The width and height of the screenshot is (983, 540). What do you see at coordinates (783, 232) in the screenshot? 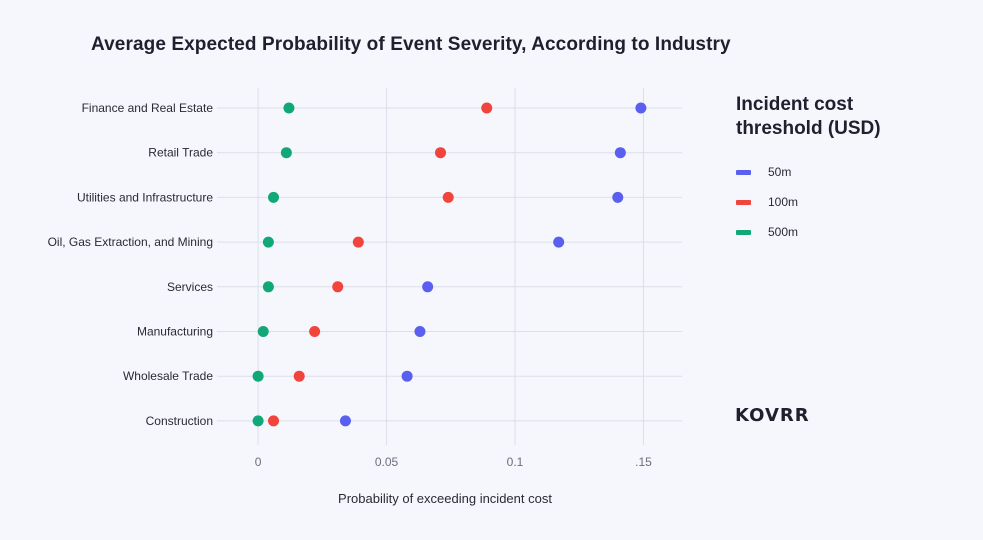
I see `legend-label: 500m` at bounding box center [783, 232].